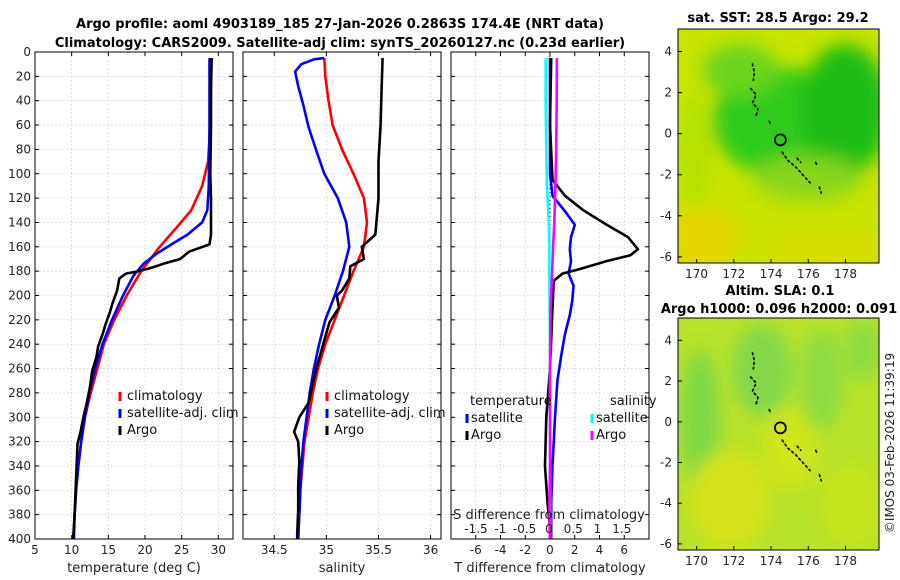  Describe the element at coordinates (591, 298) in the screenshot. I see `series-line-temperature-argo` at that location.